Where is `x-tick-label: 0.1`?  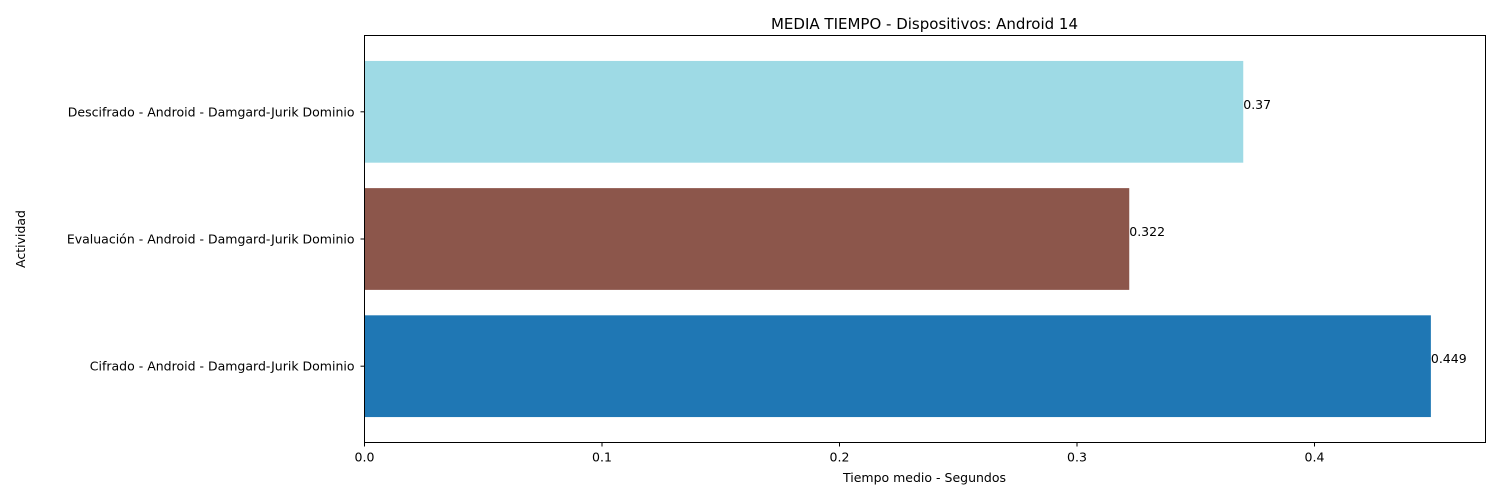 x-tick-label: 0.1 is located at coordinates (602, 457).